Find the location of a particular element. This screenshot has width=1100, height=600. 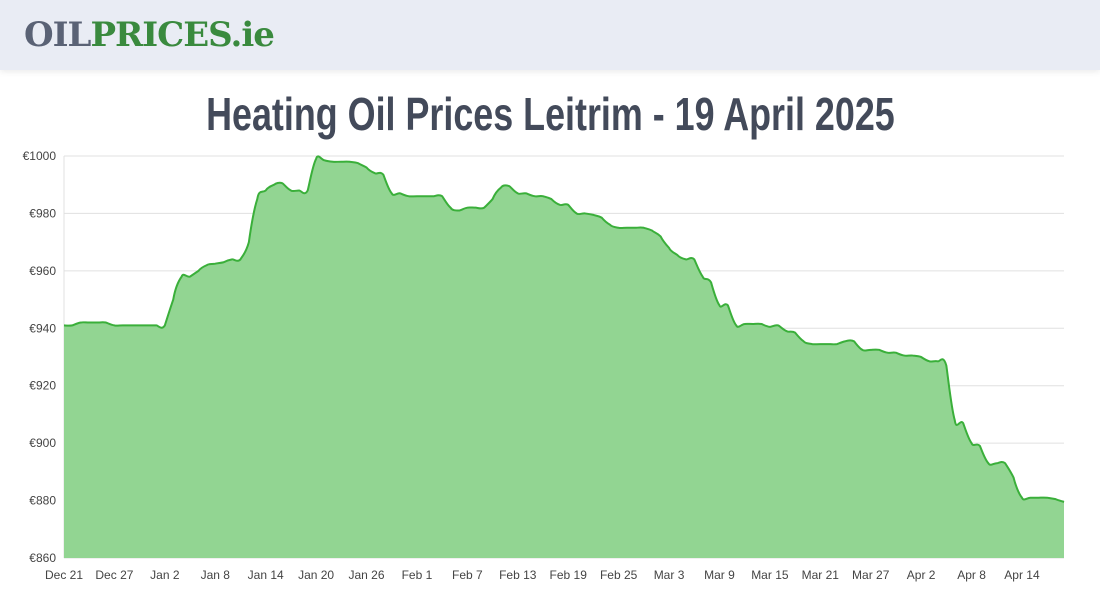

x-tick-label: Feb 19 is located at coordinates (569, 575).